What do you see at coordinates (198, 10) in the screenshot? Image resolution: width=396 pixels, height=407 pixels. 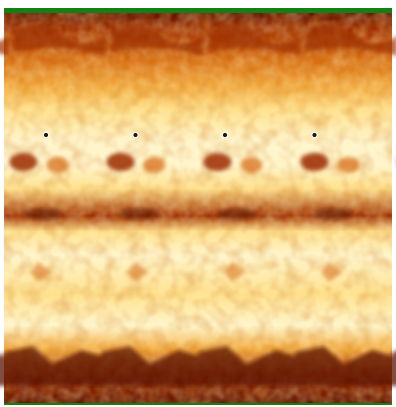 I see `top-frame-strip` at bounding box center [198, 10].